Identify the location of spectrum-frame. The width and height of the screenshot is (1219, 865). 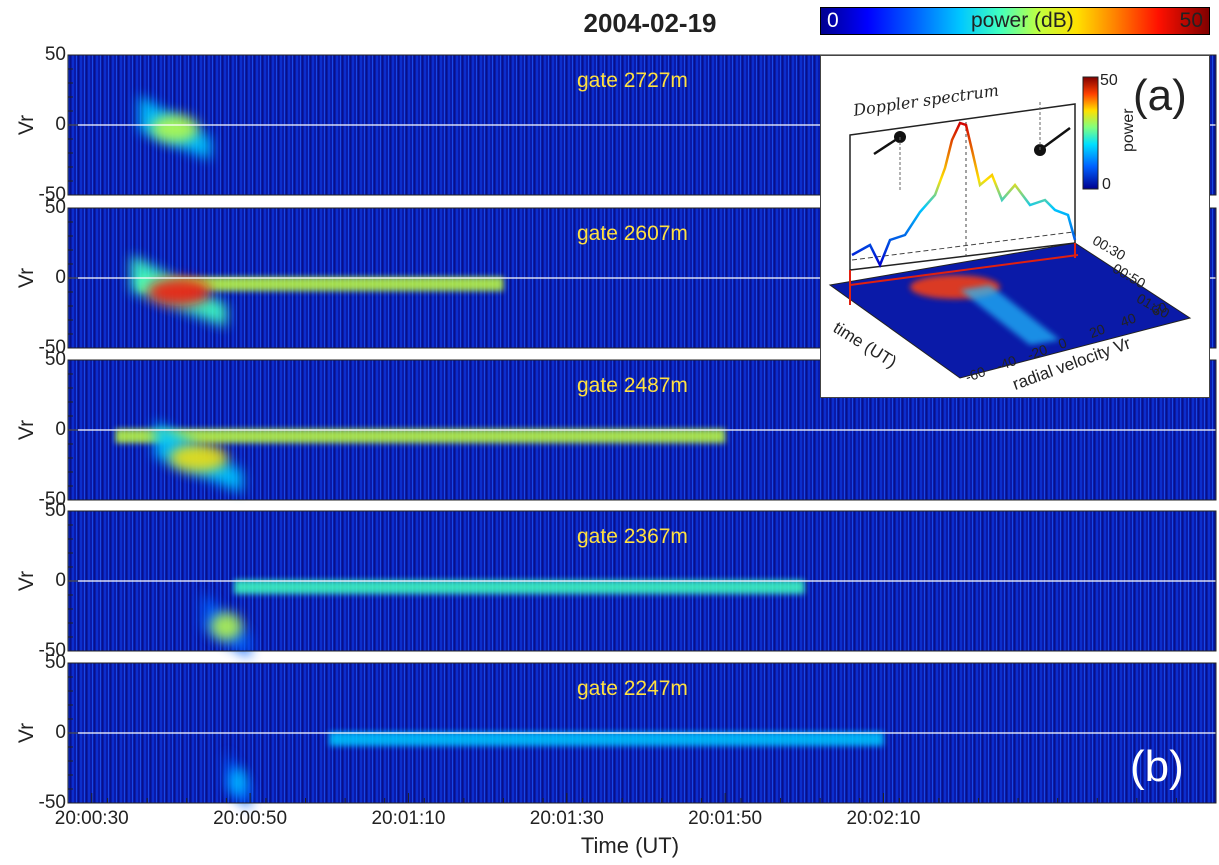
(962, 187).